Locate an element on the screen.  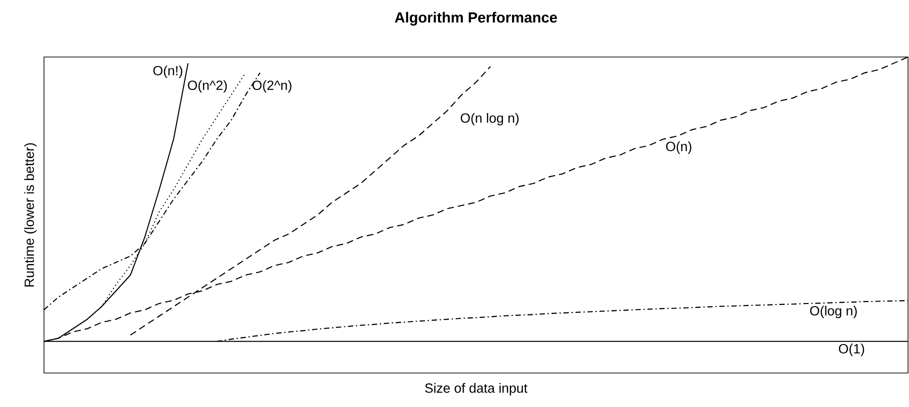
y-axis-title: Runtime (lower is better) is located at coordinates (30, 215).